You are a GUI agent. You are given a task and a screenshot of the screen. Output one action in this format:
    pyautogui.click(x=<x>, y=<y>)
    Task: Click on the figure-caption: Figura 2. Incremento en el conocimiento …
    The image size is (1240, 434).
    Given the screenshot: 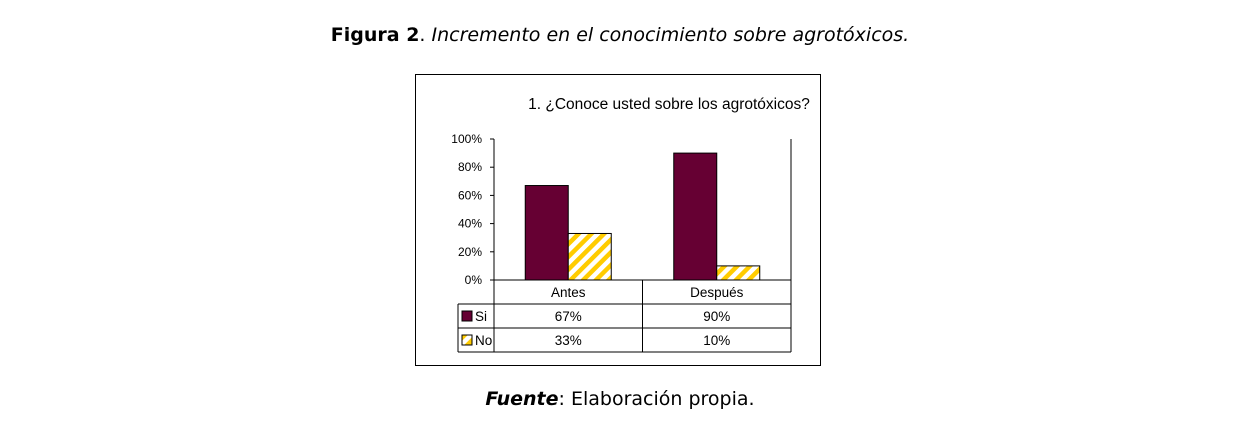 What is the action you would take?
    pyautogui.click(x=620, y=35)
    